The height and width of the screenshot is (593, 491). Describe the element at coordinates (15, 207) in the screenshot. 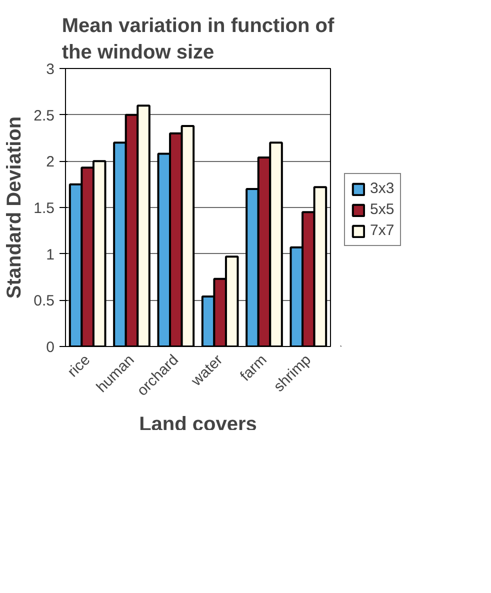

I see `y-axis-title: Standard Deviation` at that location.